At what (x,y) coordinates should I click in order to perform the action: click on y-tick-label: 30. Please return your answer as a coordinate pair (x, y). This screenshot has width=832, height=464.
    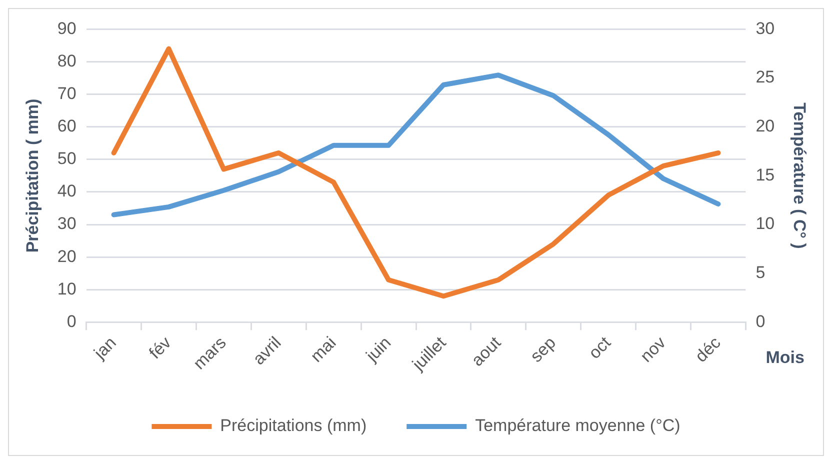
    Looking at the image, I should click on (66, 224).